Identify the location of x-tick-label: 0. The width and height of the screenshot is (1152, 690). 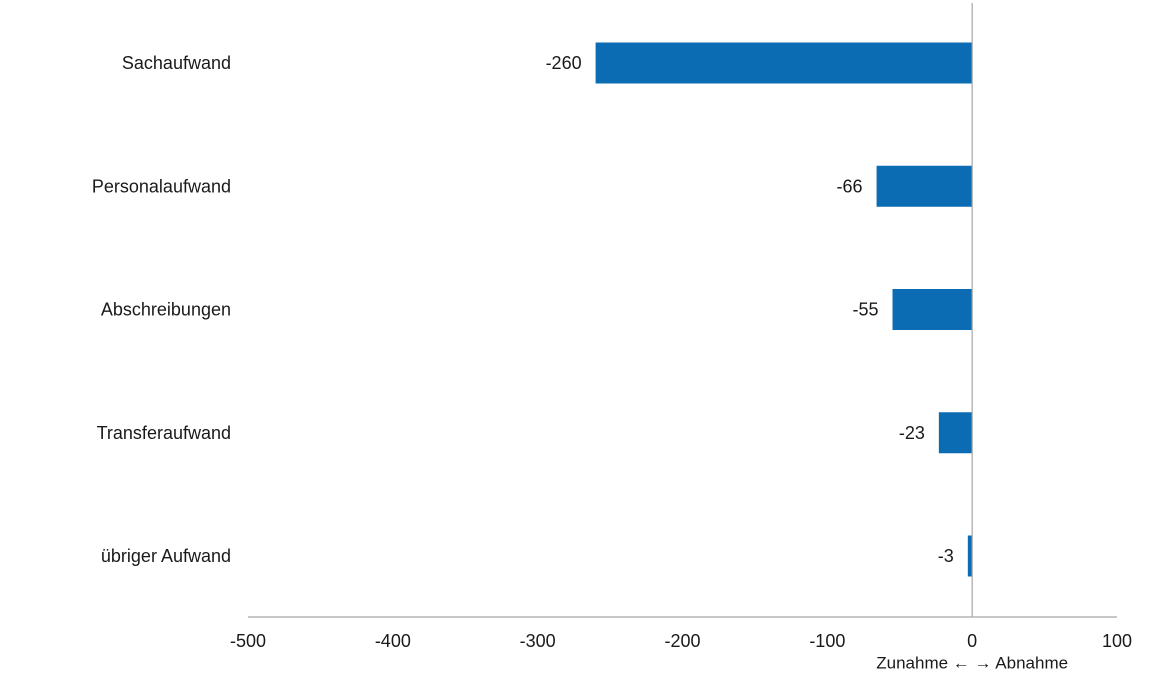
(972, 641).